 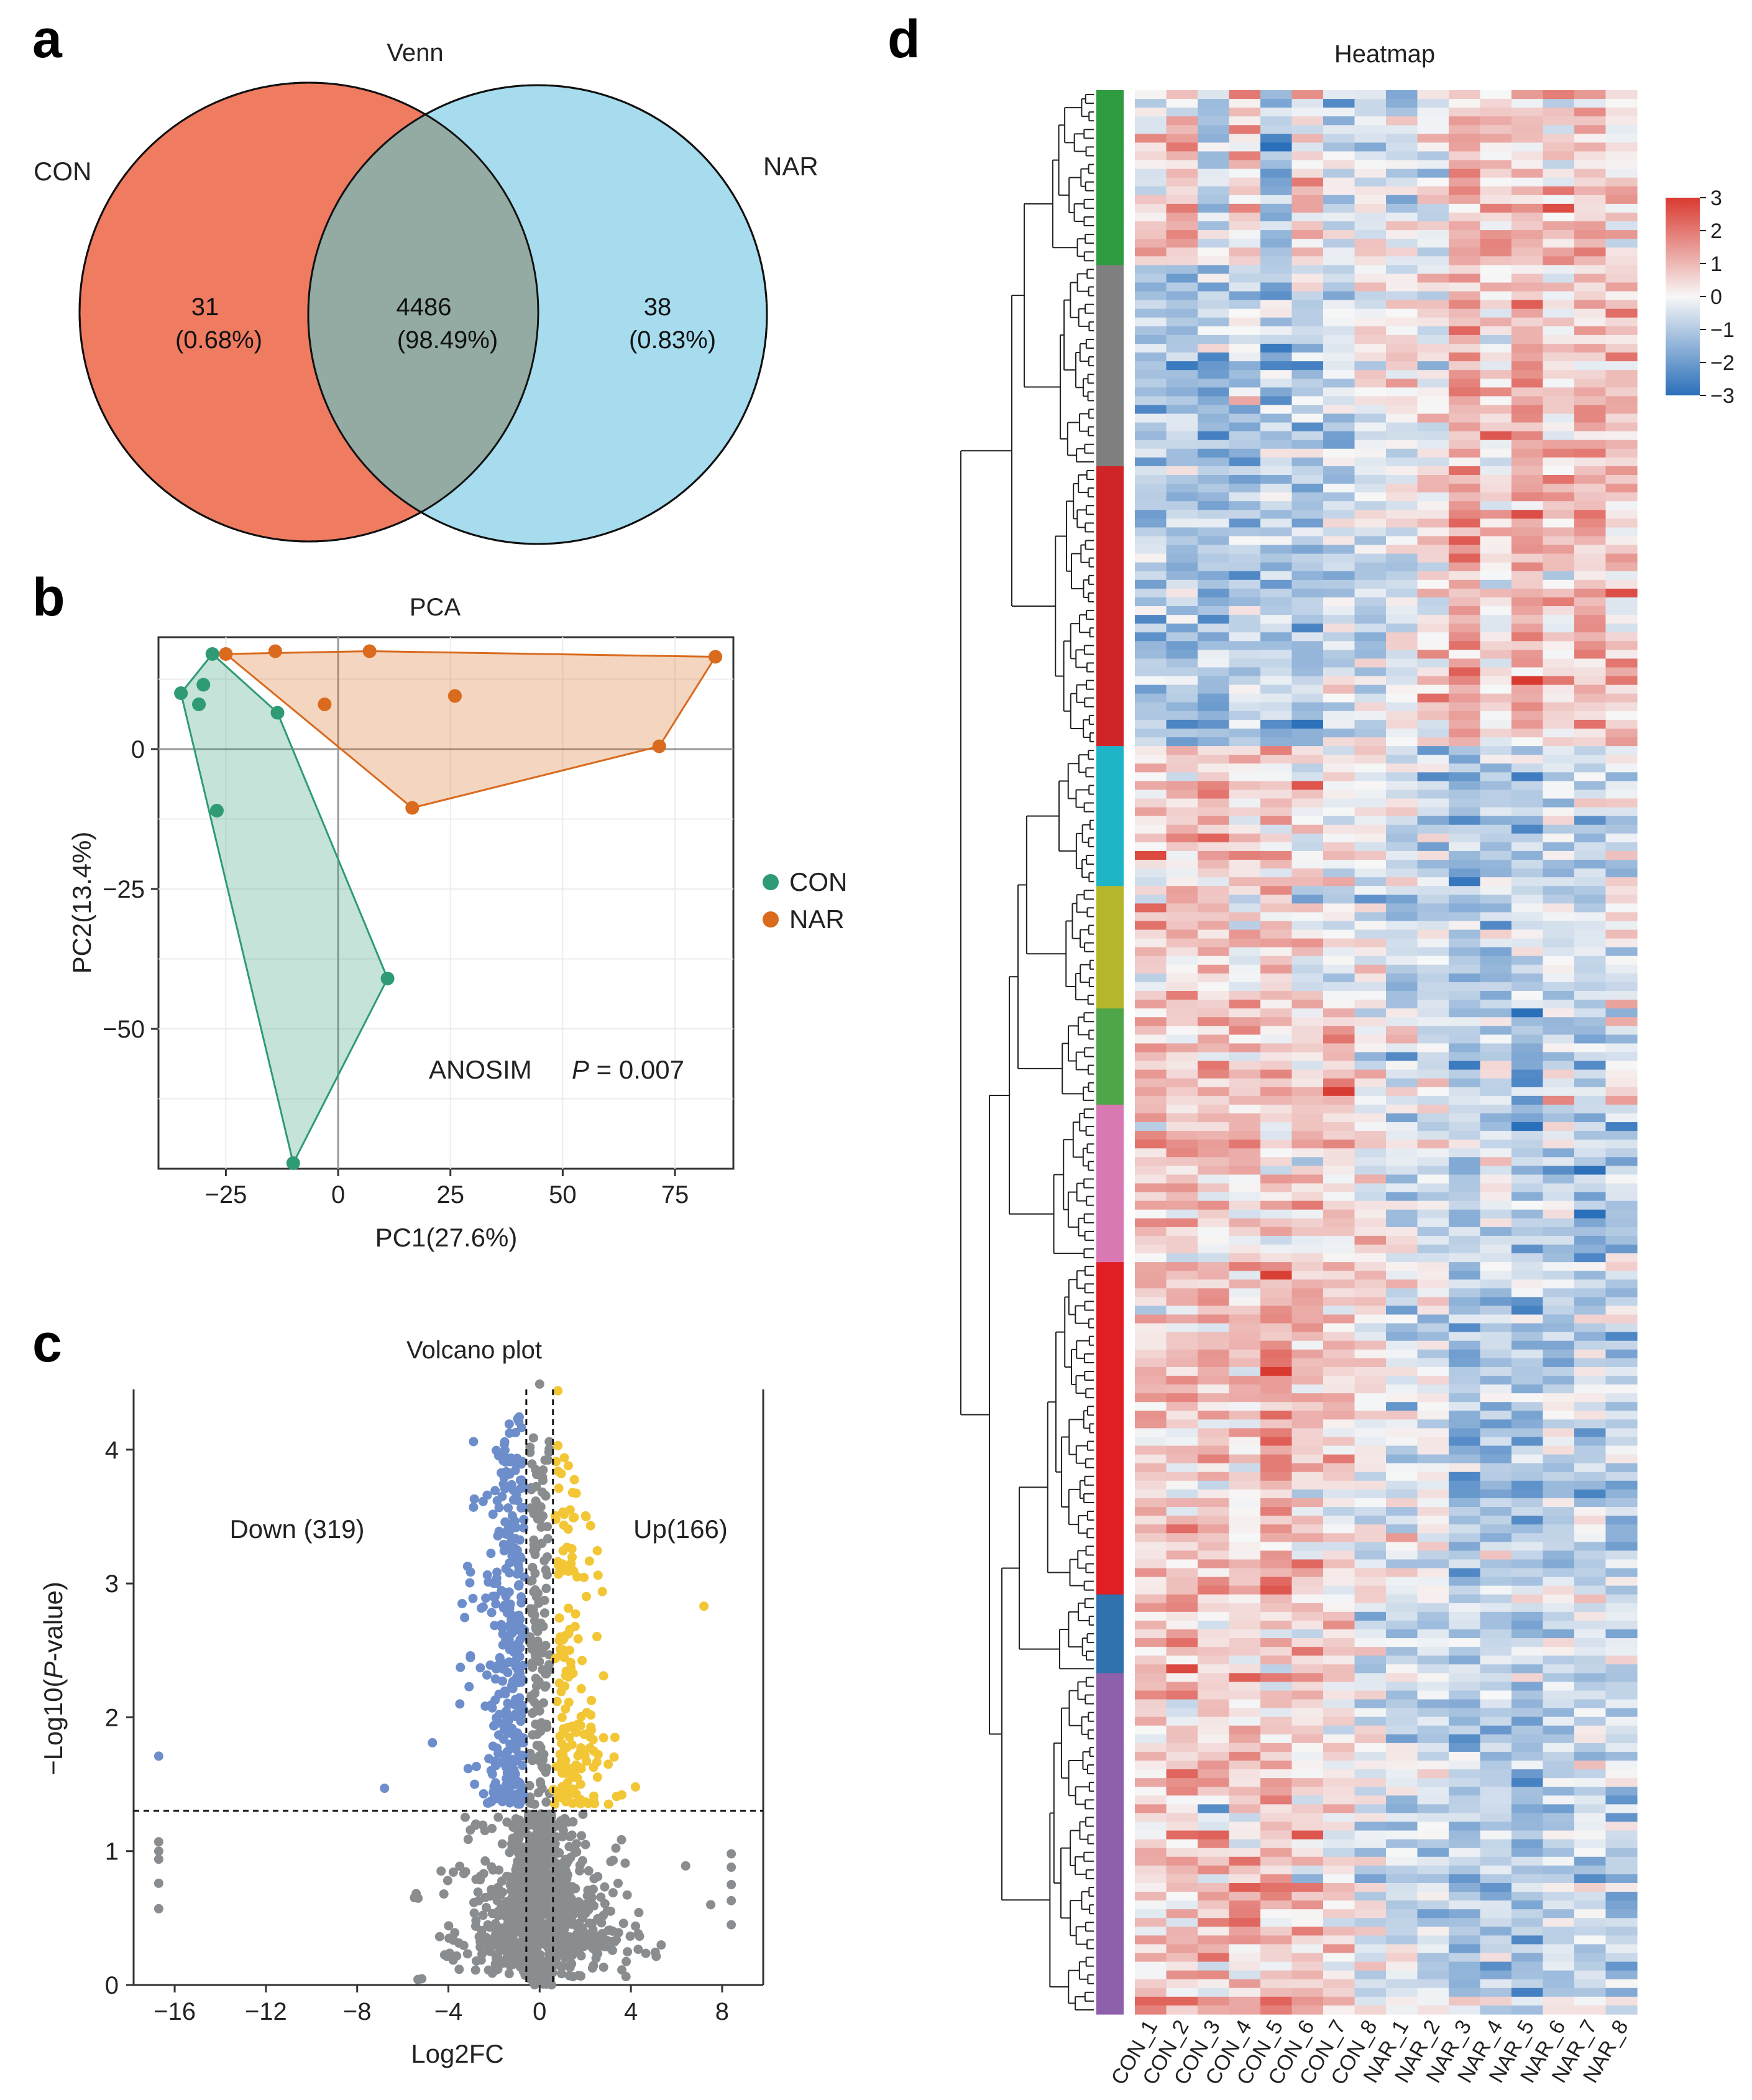 I want to click on venn-nar-pct: (0.83%), so click(x=672, y=340).